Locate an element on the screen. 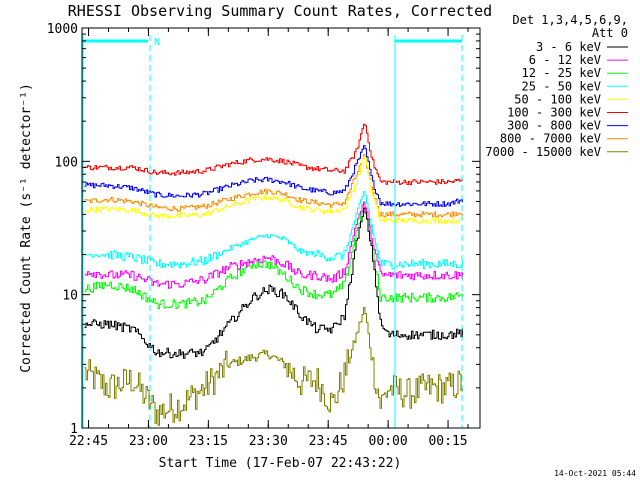  legend-label: 25 - 50 keV is located at coordinates (561, 86).